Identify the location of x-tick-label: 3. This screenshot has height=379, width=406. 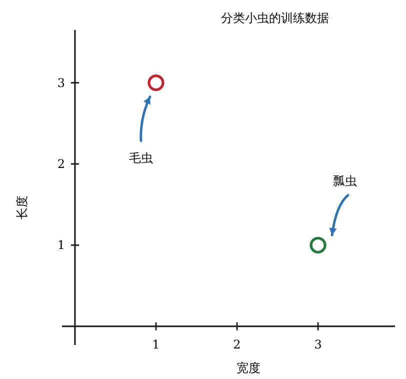
(318, 344).